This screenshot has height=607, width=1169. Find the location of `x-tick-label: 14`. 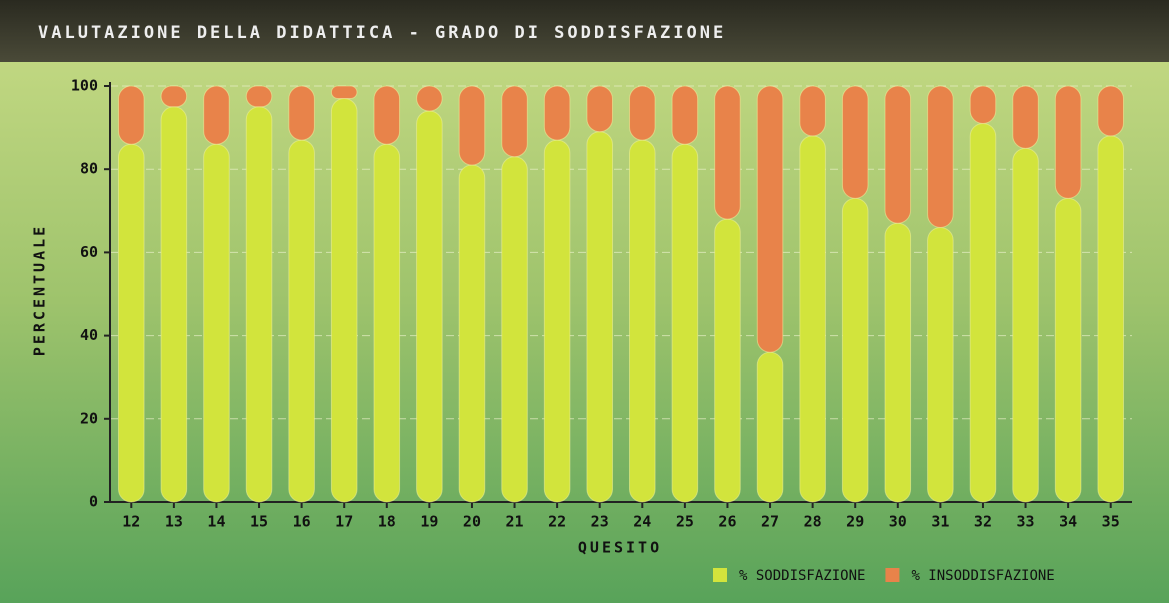

x-tick-label: 14 is located at coordinates (216, 522).